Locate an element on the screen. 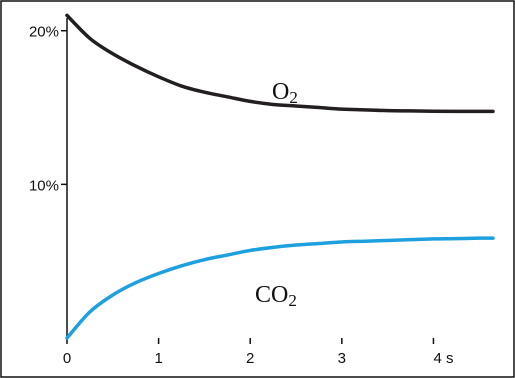 Image resolution: width=515 pixels, height=378 pixels. series-label-o2: O2 is located at coordinates (285, 93).